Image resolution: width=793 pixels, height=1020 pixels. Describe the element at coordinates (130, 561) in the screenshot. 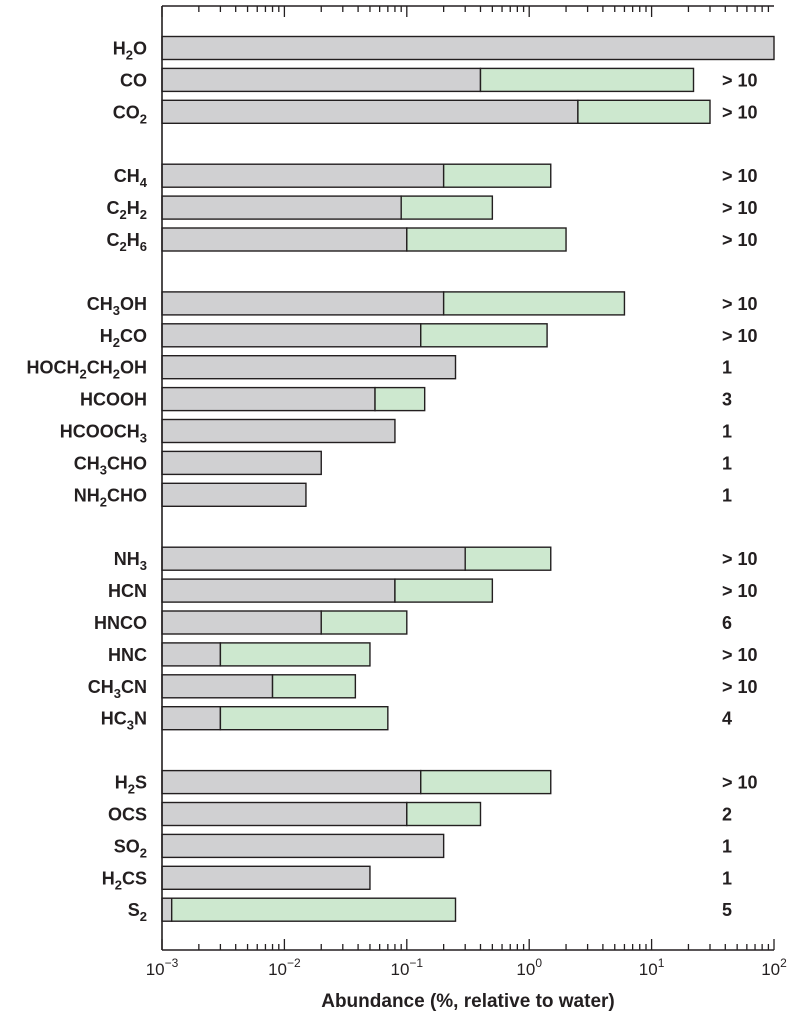

I see `molecule-label: NH3` at that location.